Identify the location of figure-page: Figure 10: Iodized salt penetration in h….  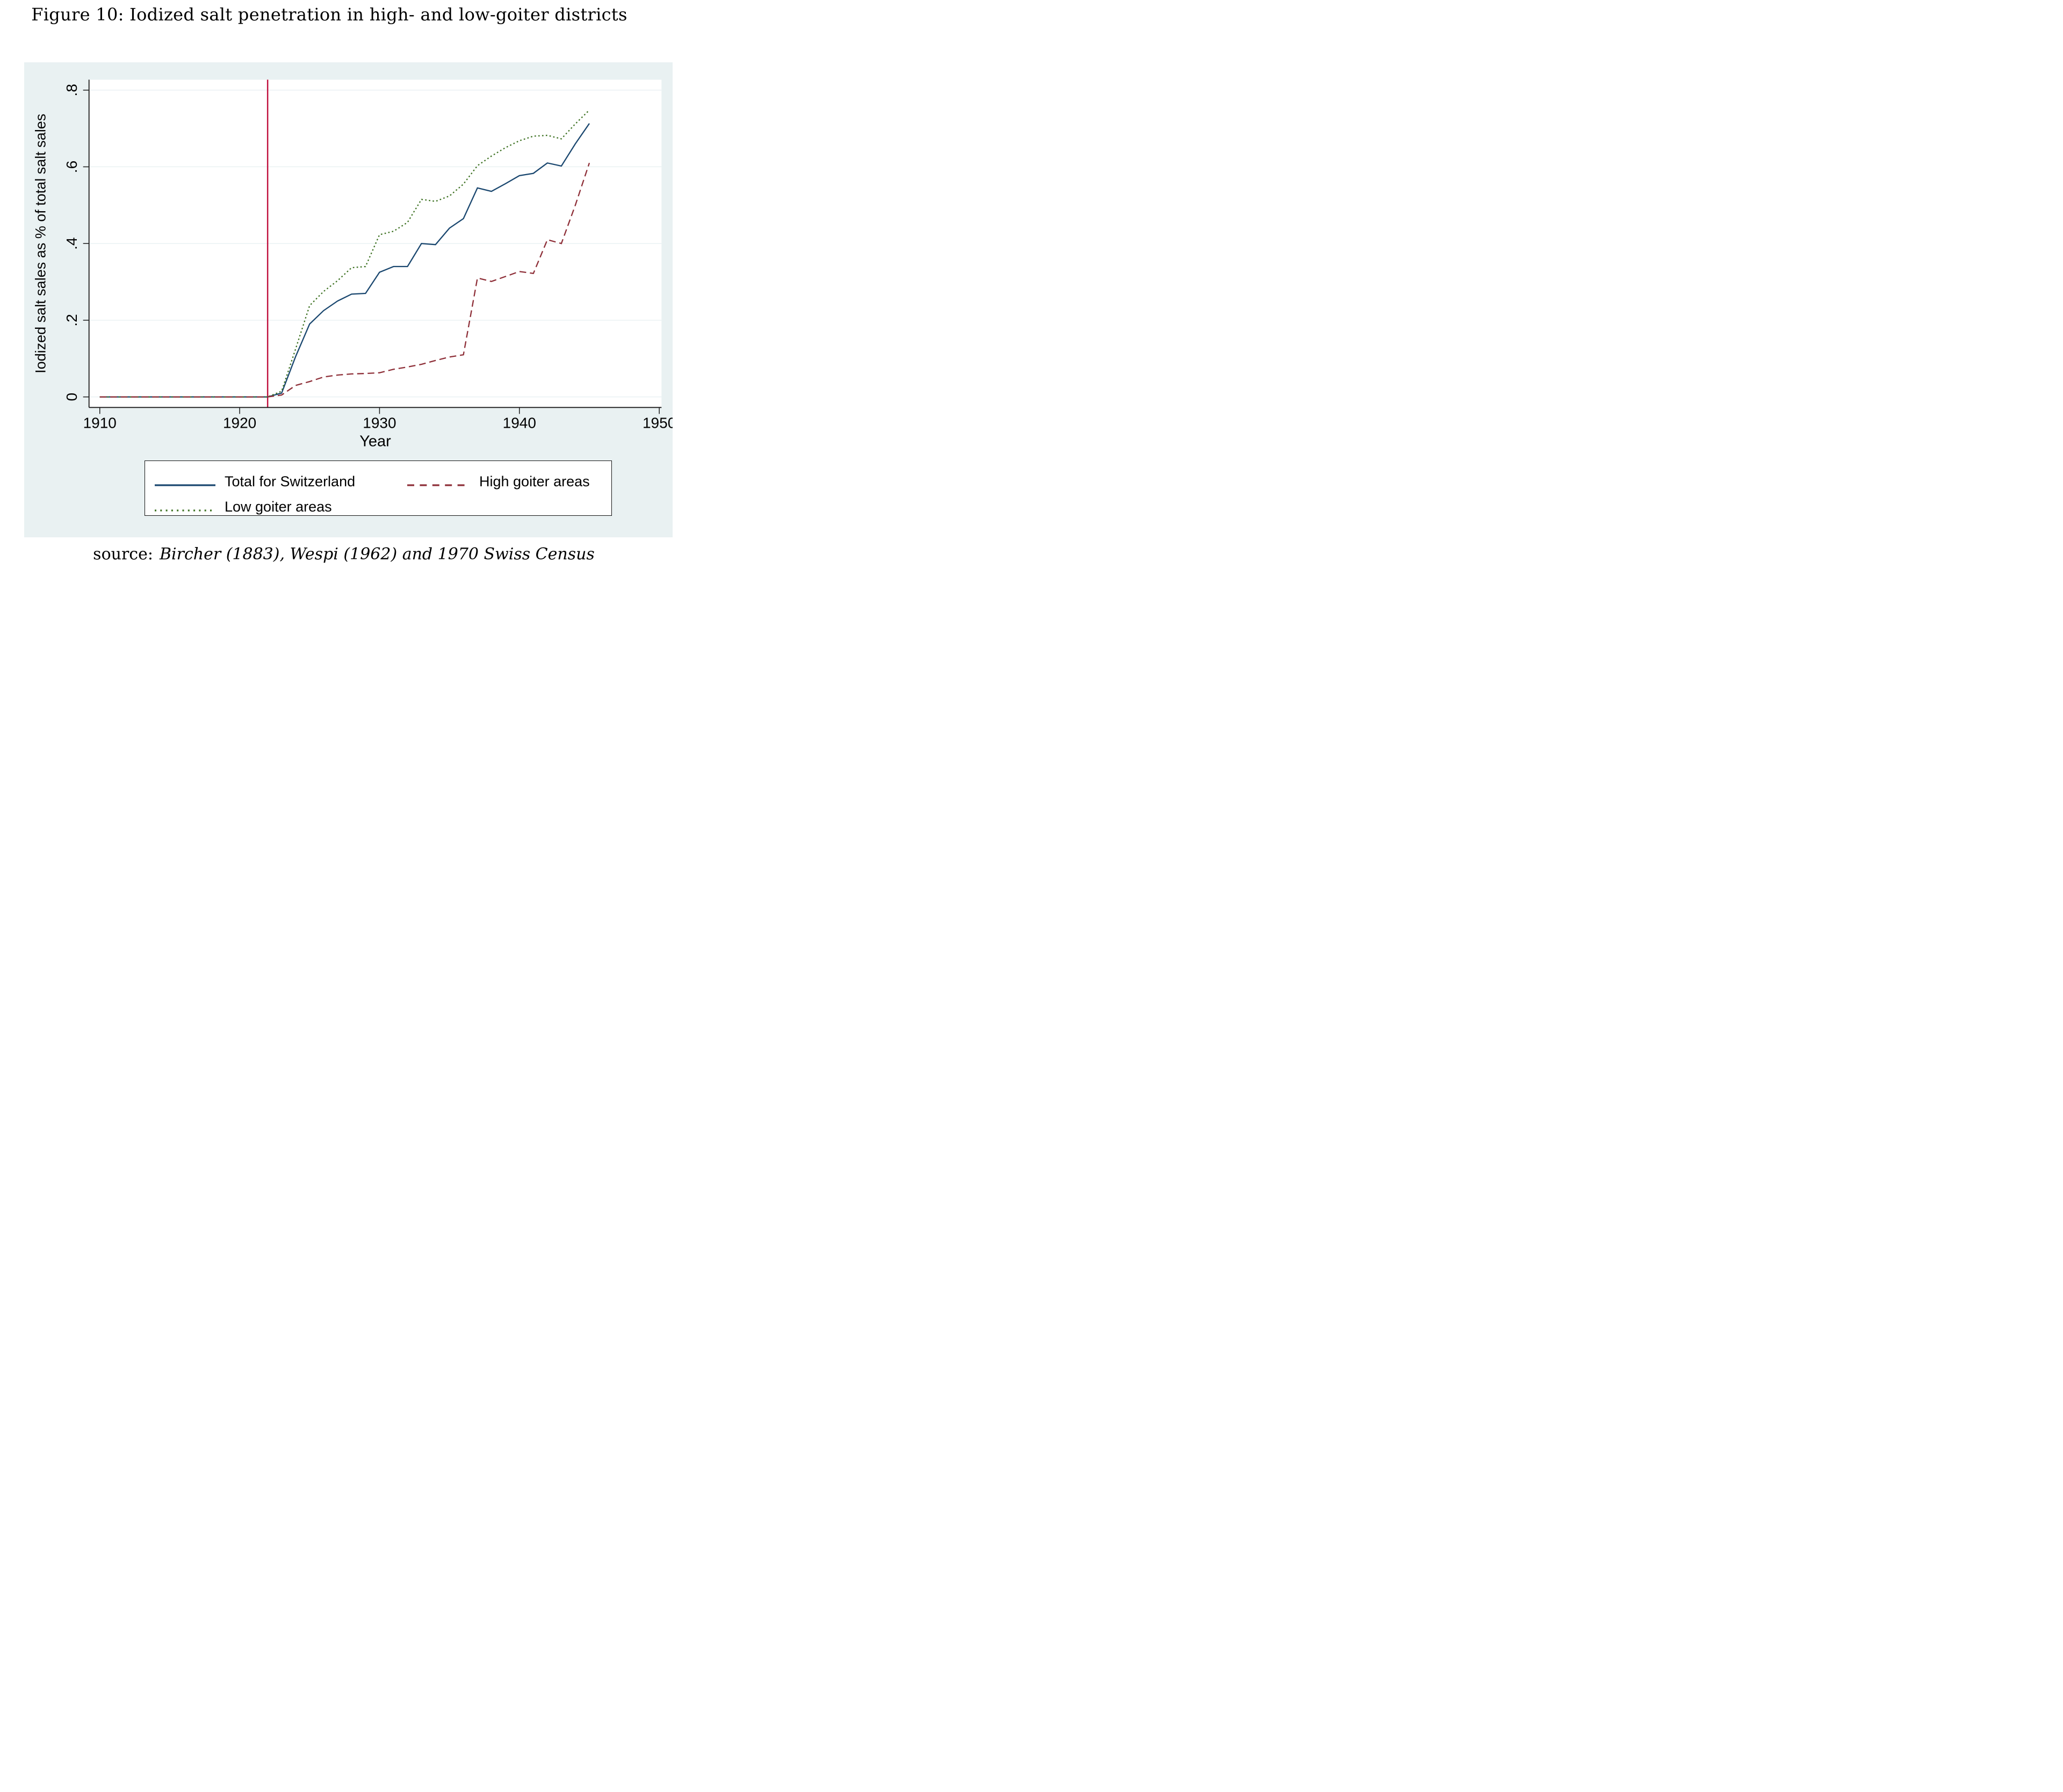
(344, 299).